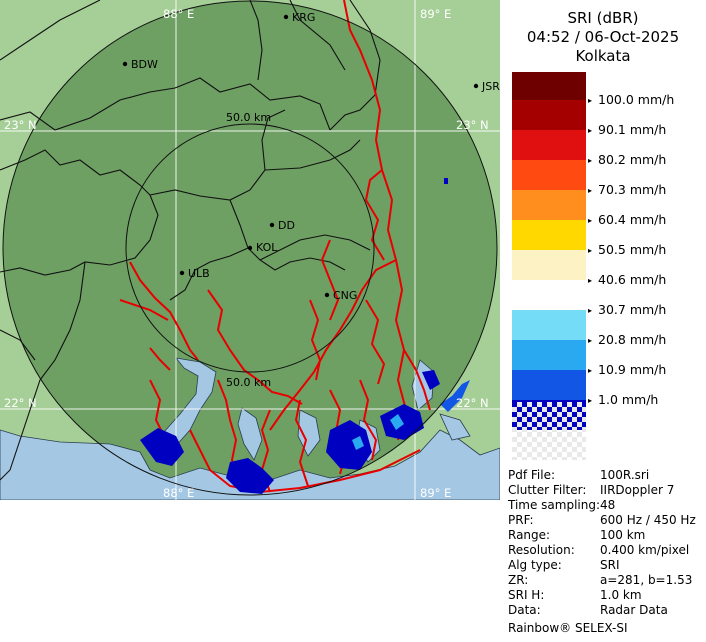  What do you see at coordinates (631, 100) in the screenshot?
I see `legend-label: 100.0 mm/h` at bounding box center [631, 100].